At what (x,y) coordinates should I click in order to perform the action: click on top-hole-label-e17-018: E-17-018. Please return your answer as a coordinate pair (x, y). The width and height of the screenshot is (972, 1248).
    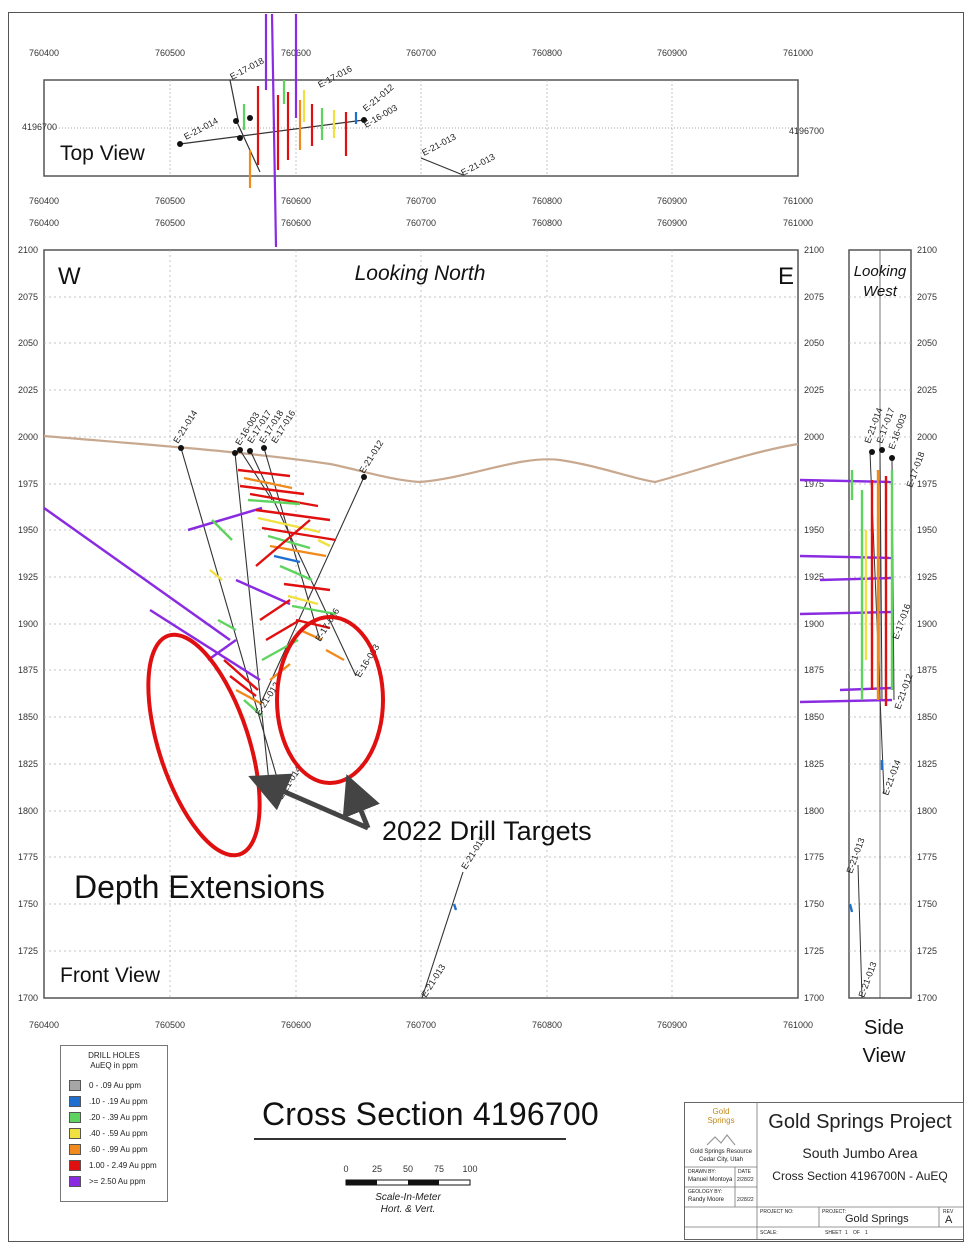
    Looking at the image, I should click on (246, 69).